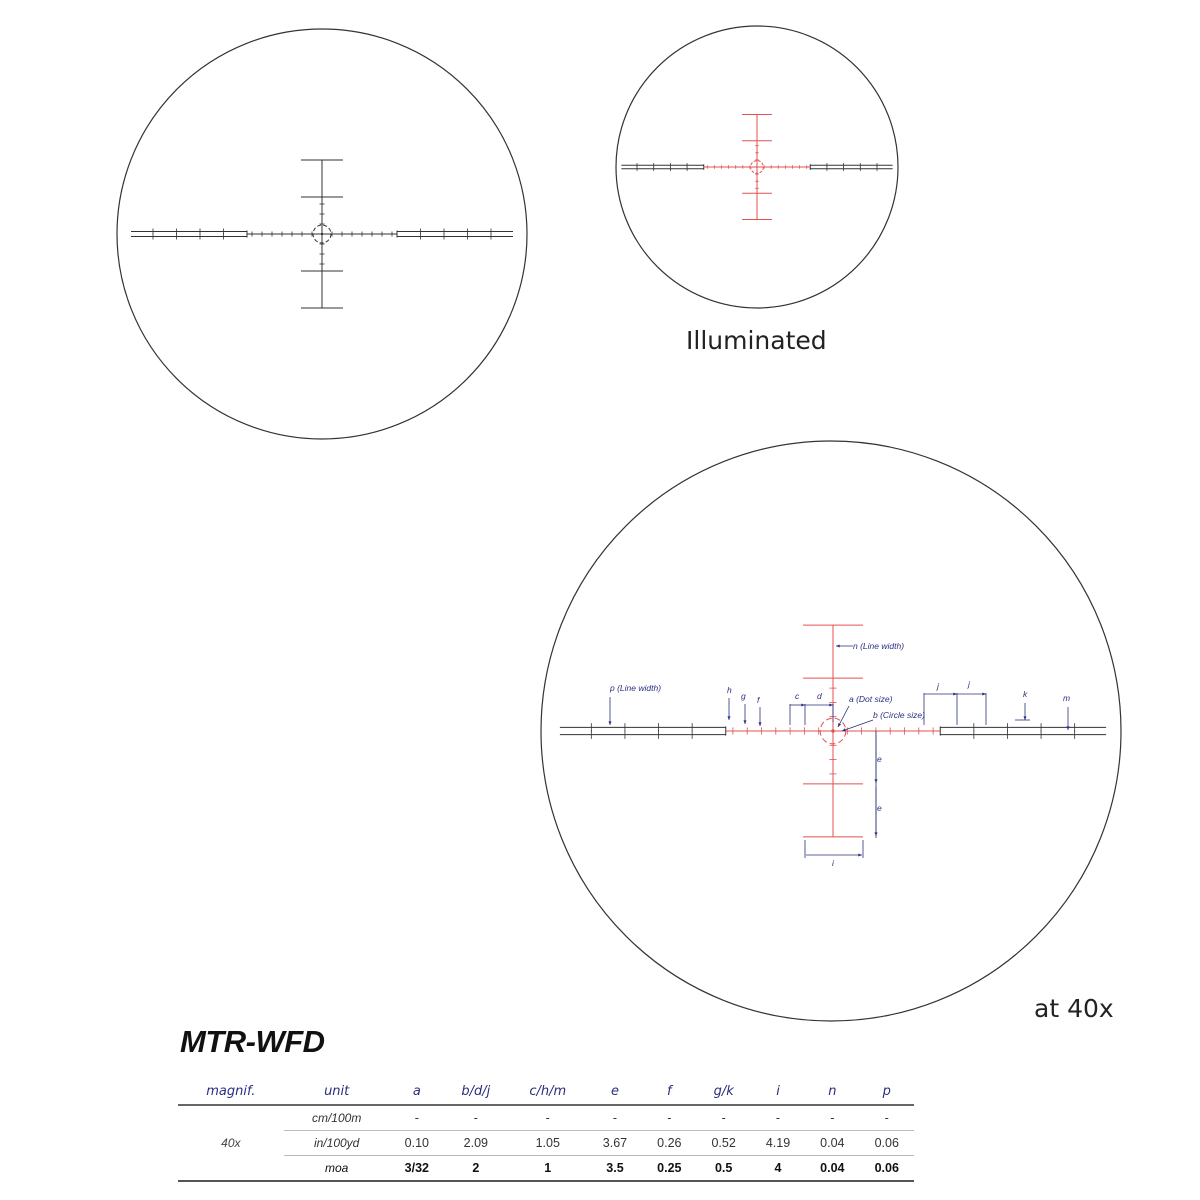  I want to click on spec-header-7: g/k, so click(723, 1092).